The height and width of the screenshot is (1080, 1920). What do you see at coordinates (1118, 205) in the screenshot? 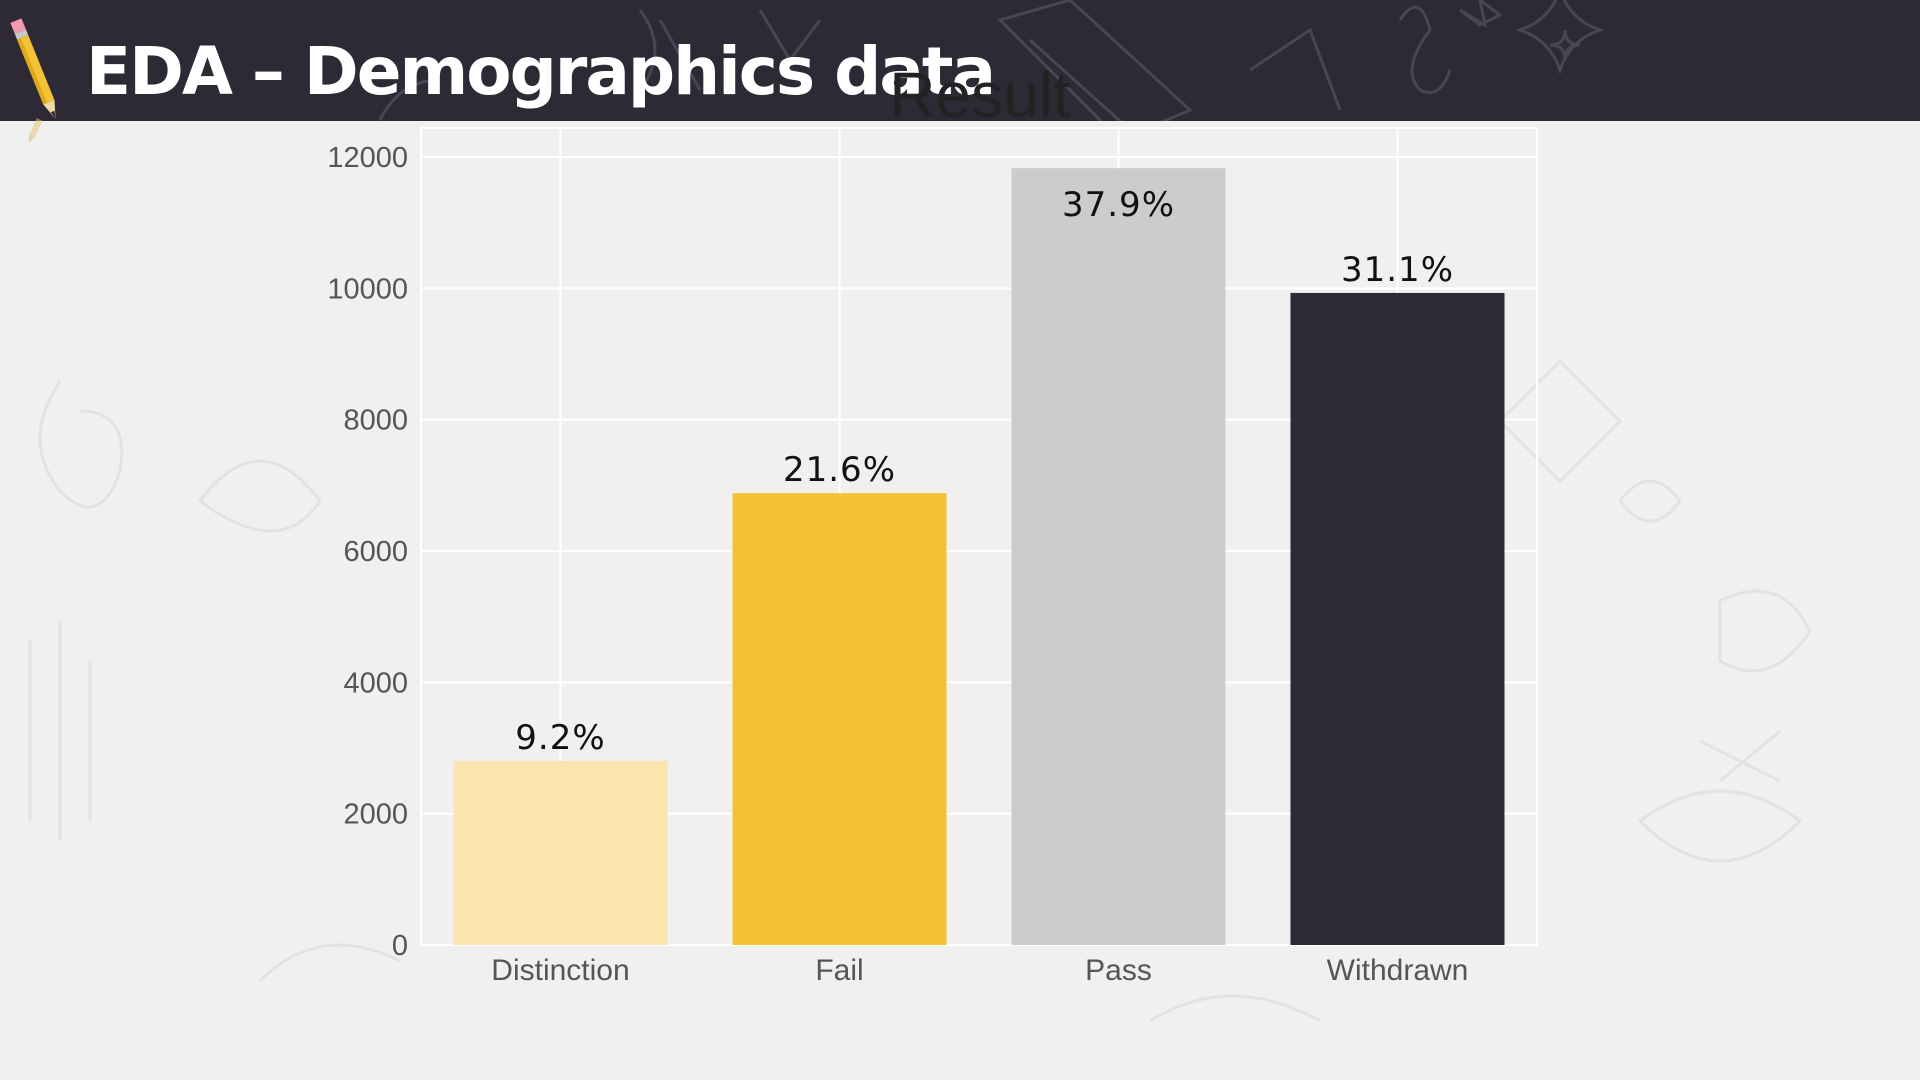
I see `bar-data-label: 37.9%` at bounding box center [1118, 205].